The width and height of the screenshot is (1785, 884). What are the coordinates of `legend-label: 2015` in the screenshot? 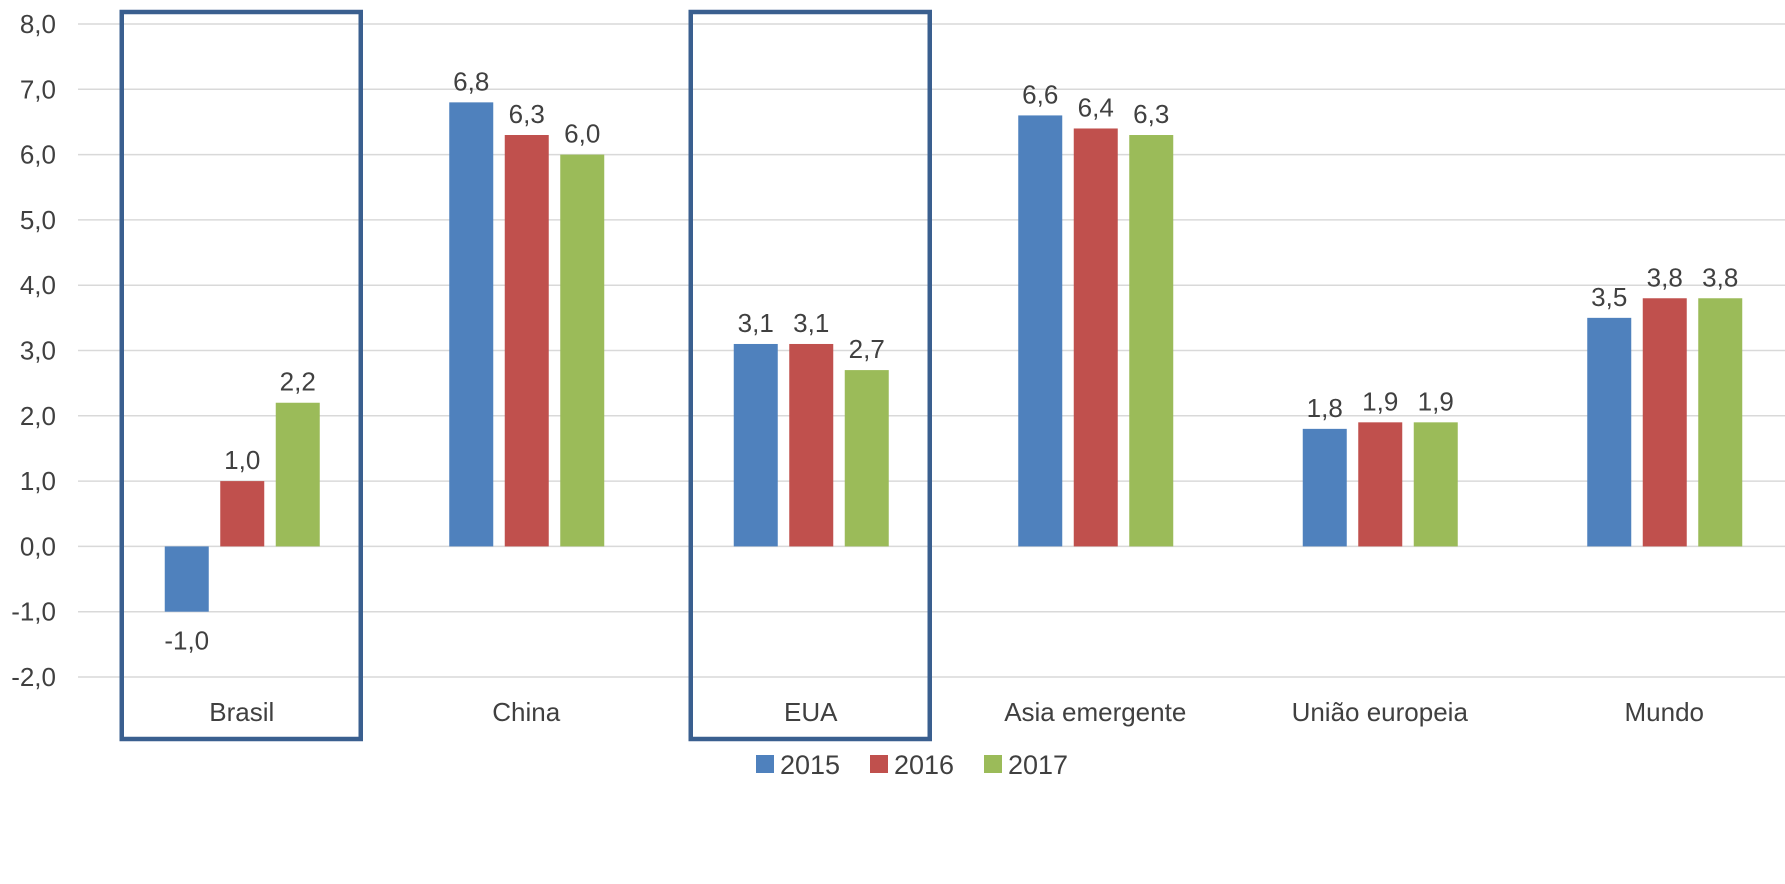 It's located at (810, 765).